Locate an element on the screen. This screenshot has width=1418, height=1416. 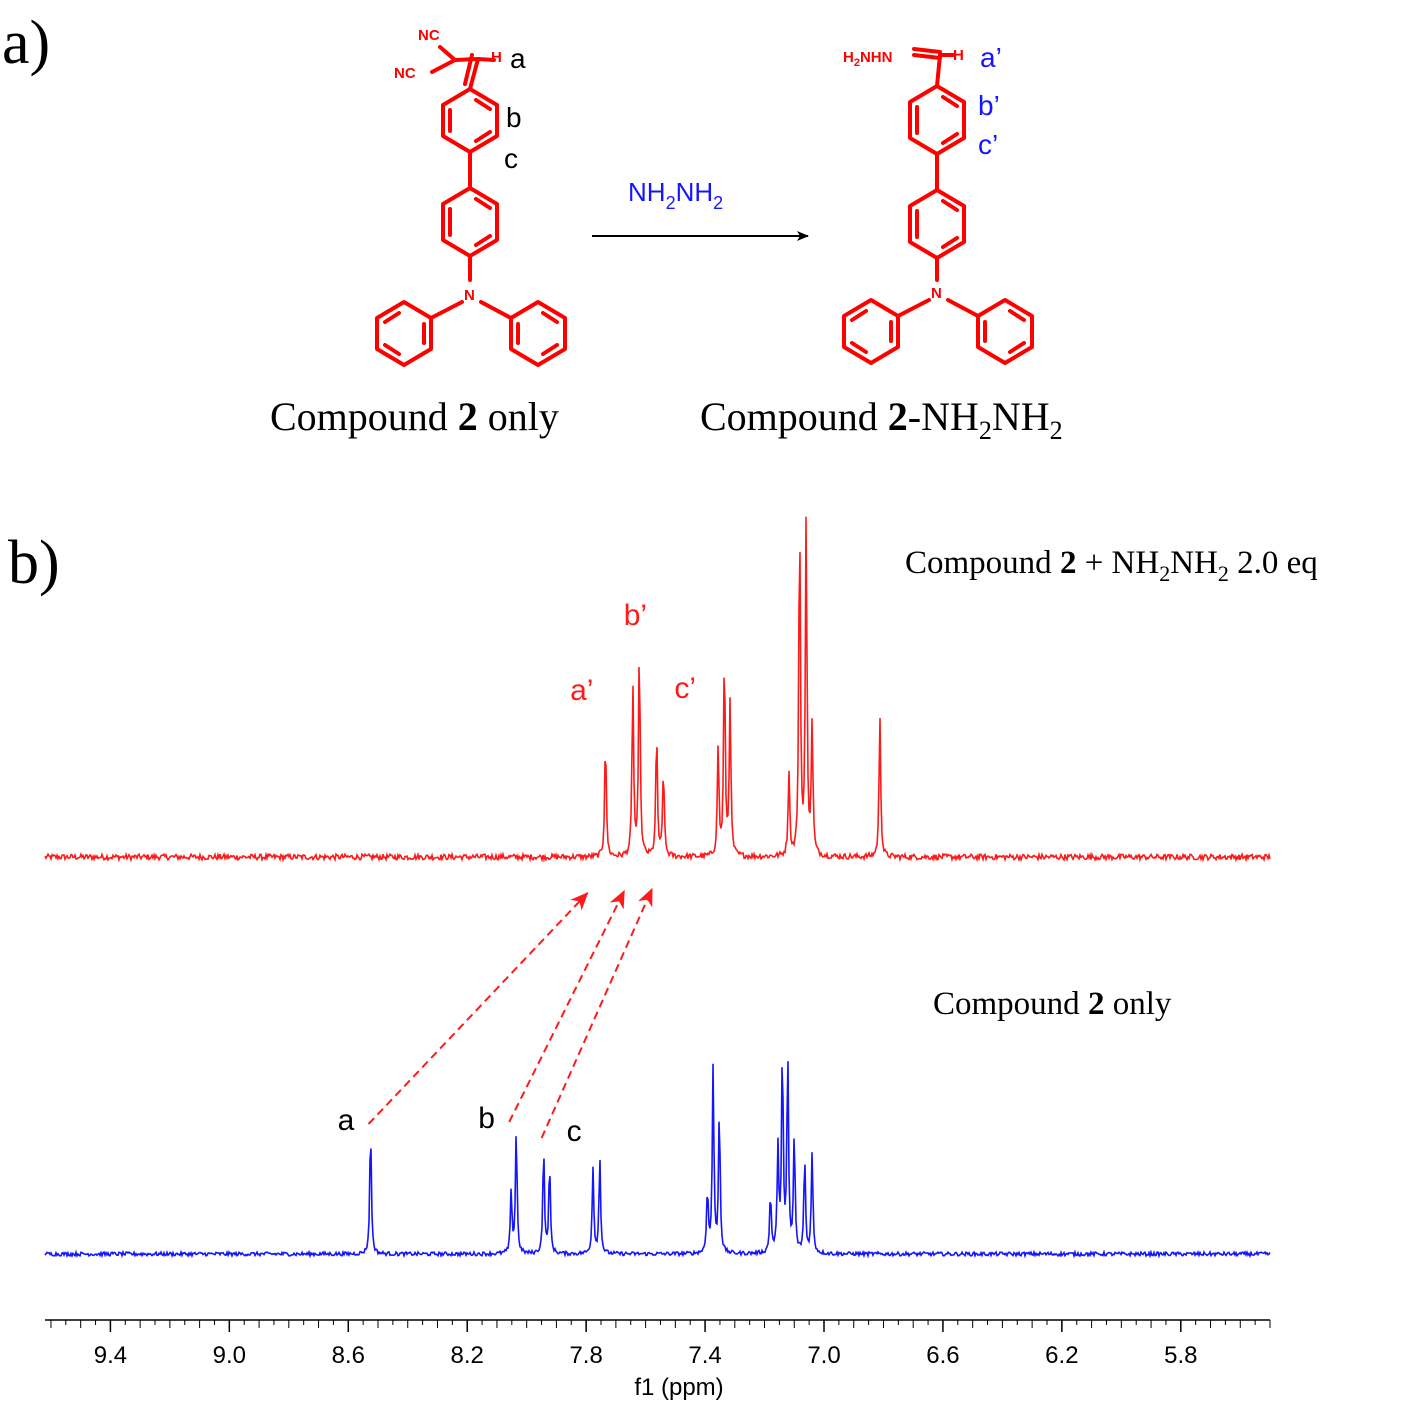
product-caption: Compound 2-NH2NH2 is located at coordinates (881, 419).